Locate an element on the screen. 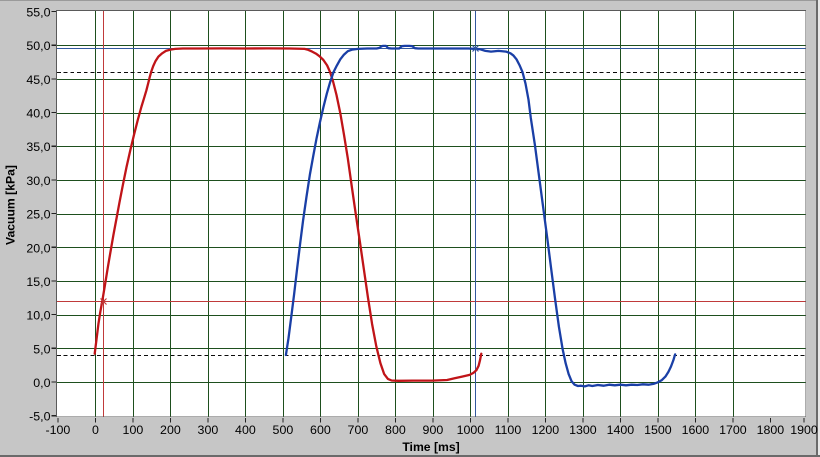  svg-text: 1300 is located at coordinates (583, 430).